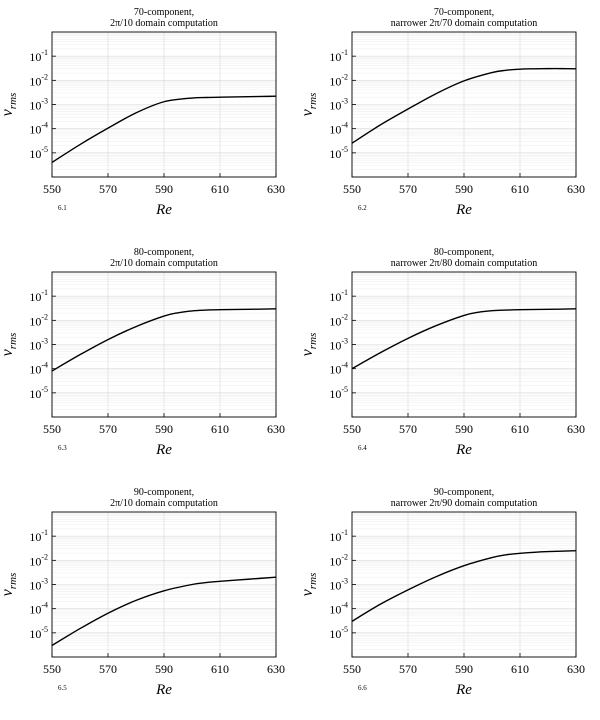 The width and height of the screenshot is (600, 720). I want to click on y-axis-label-main: v, so click(307, 352).